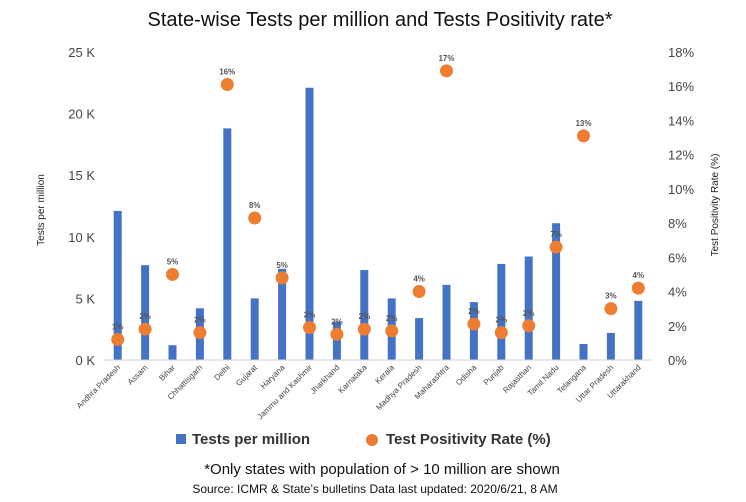  Describe the element at coordinates (41, 210) in the screenshot. I see `y-axis-label-left: Tests per million` at that location.